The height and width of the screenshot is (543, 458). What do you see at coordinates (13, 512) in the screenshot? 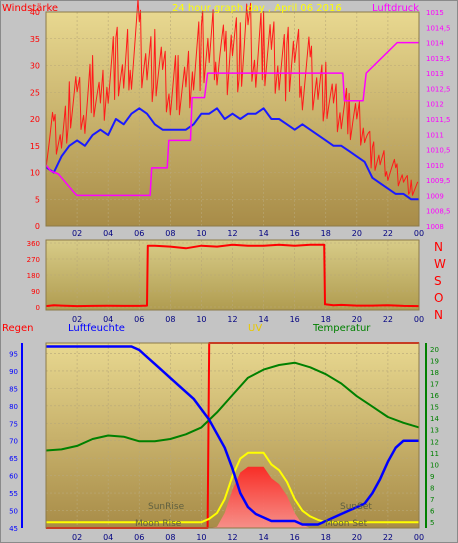
I see `humidity-tick-label: 50` at bounding box center [13, 512].